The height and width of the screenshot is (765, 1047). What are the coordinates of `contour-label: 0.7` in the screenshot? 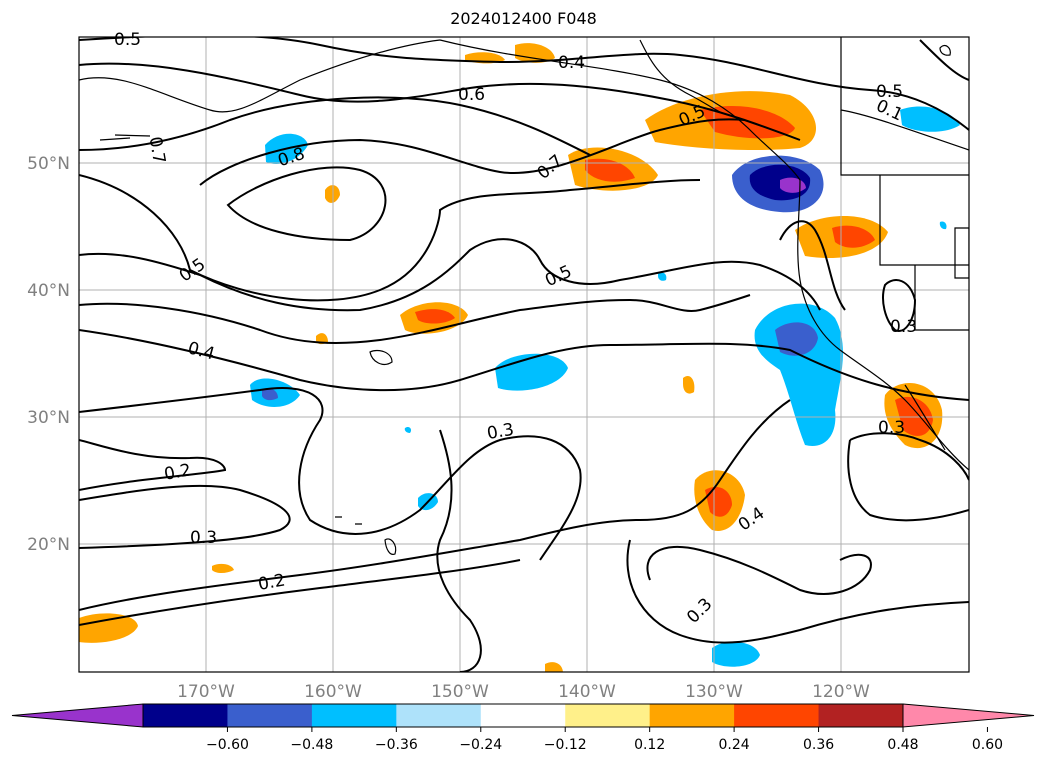 It's located at (157, 150).